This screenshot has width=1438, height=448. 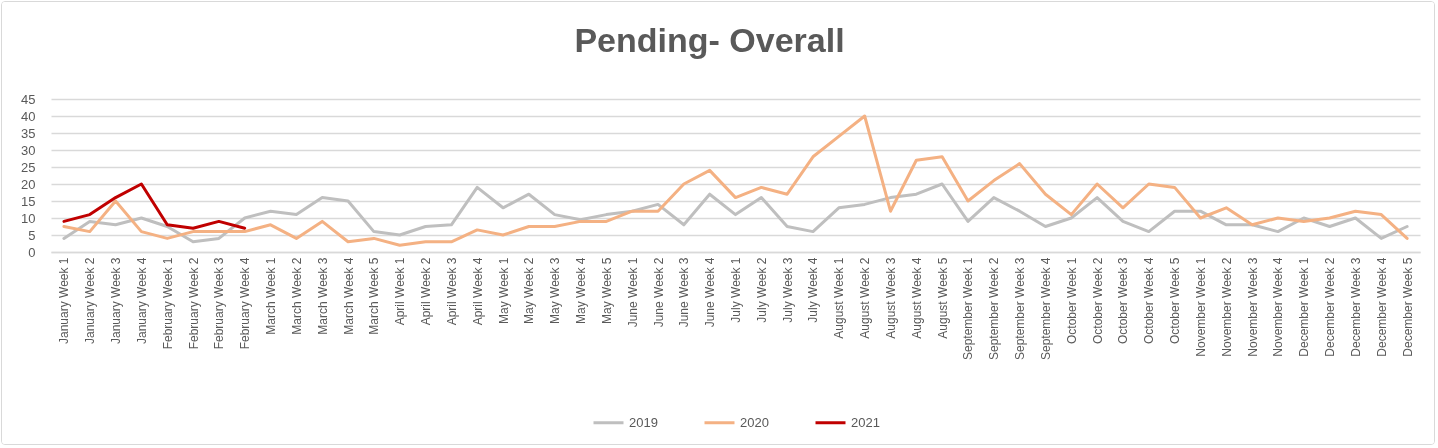 I want to click on x-tick-label: May Week 1, so click(x=503, y=290).